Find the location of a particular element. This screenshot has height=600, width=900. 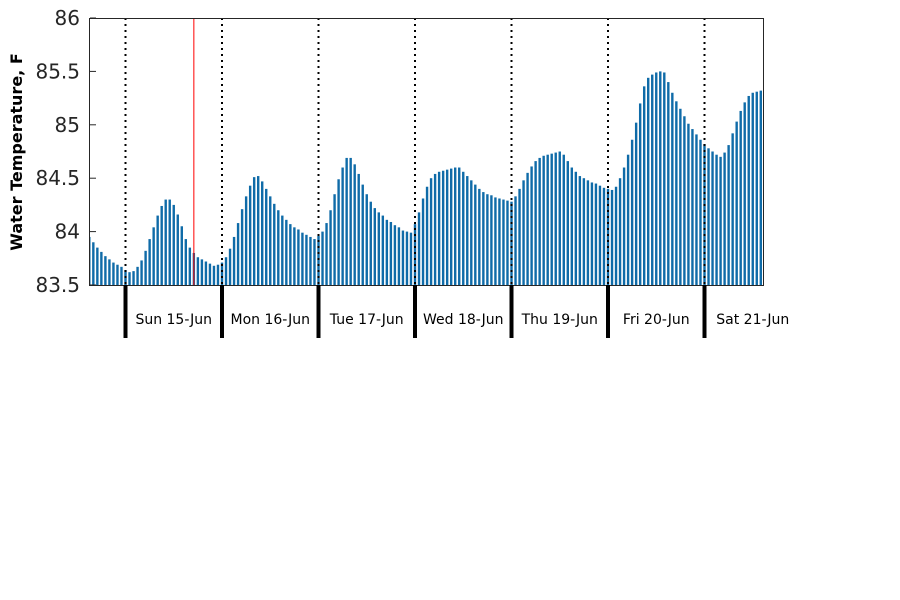

x-tick-label: Sat 21-Jun is located at coordinates (752, 320).